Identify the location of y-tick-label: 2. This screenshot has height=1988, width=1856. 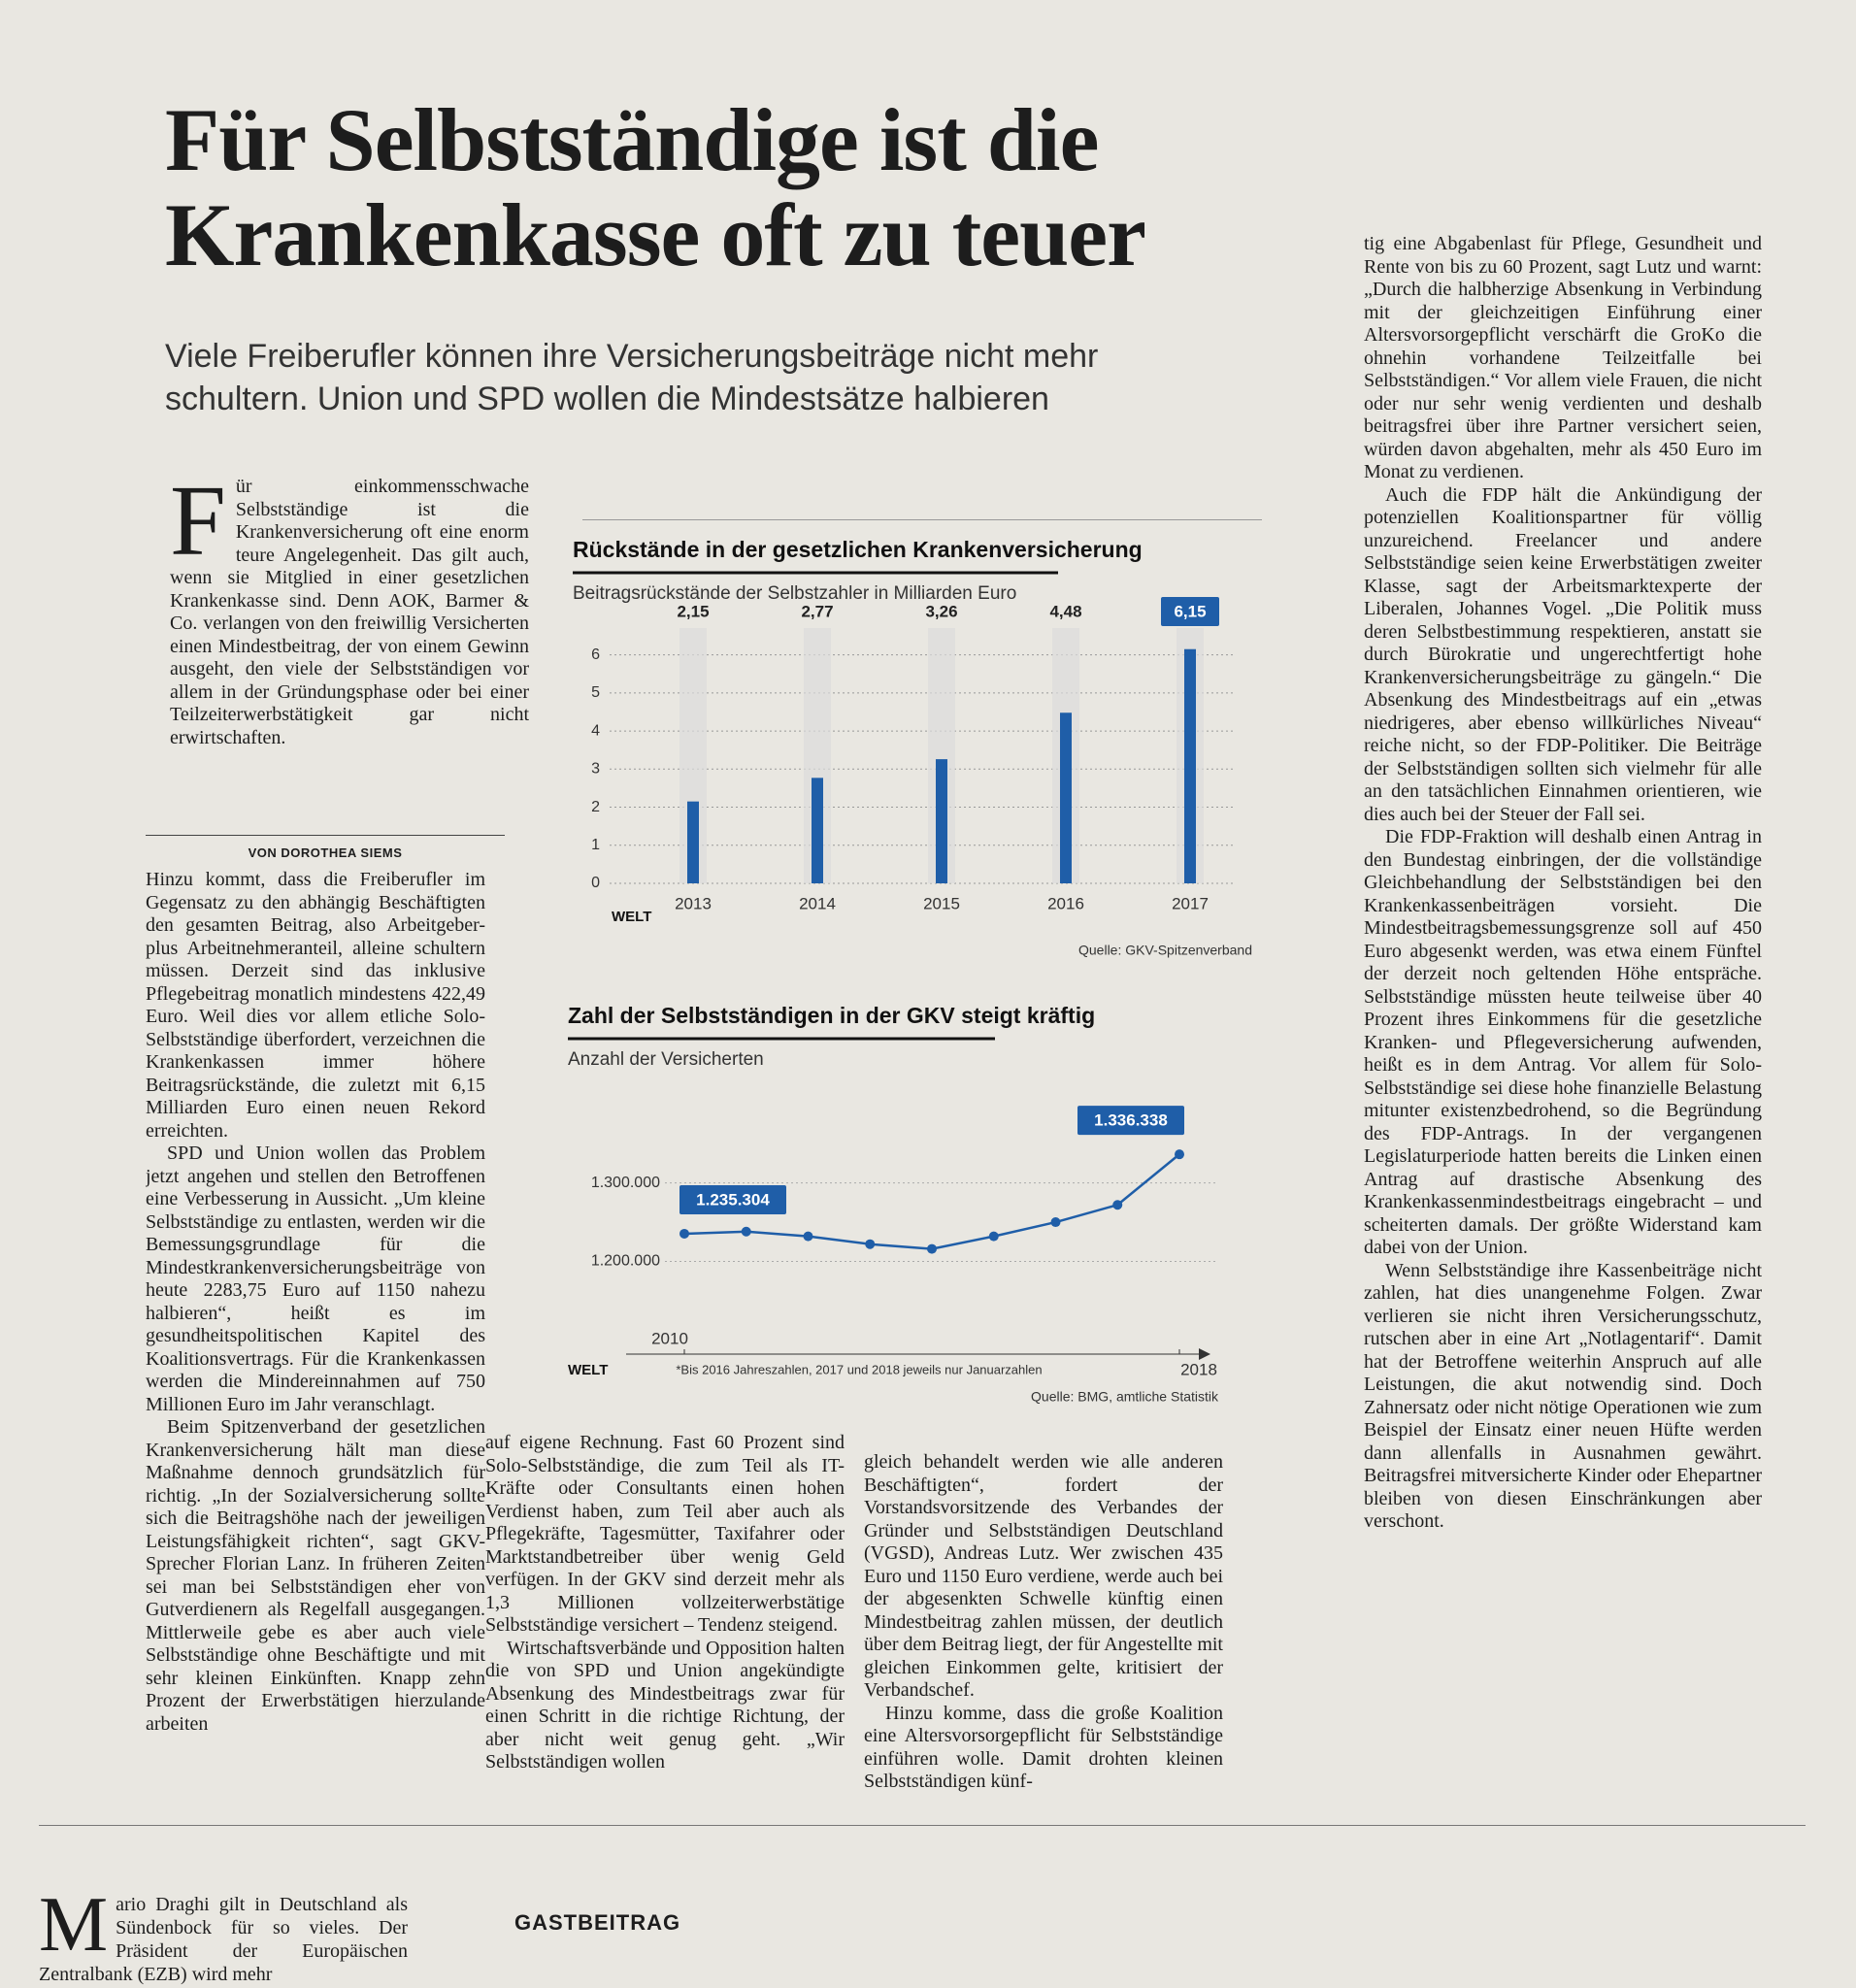
(595, 807).